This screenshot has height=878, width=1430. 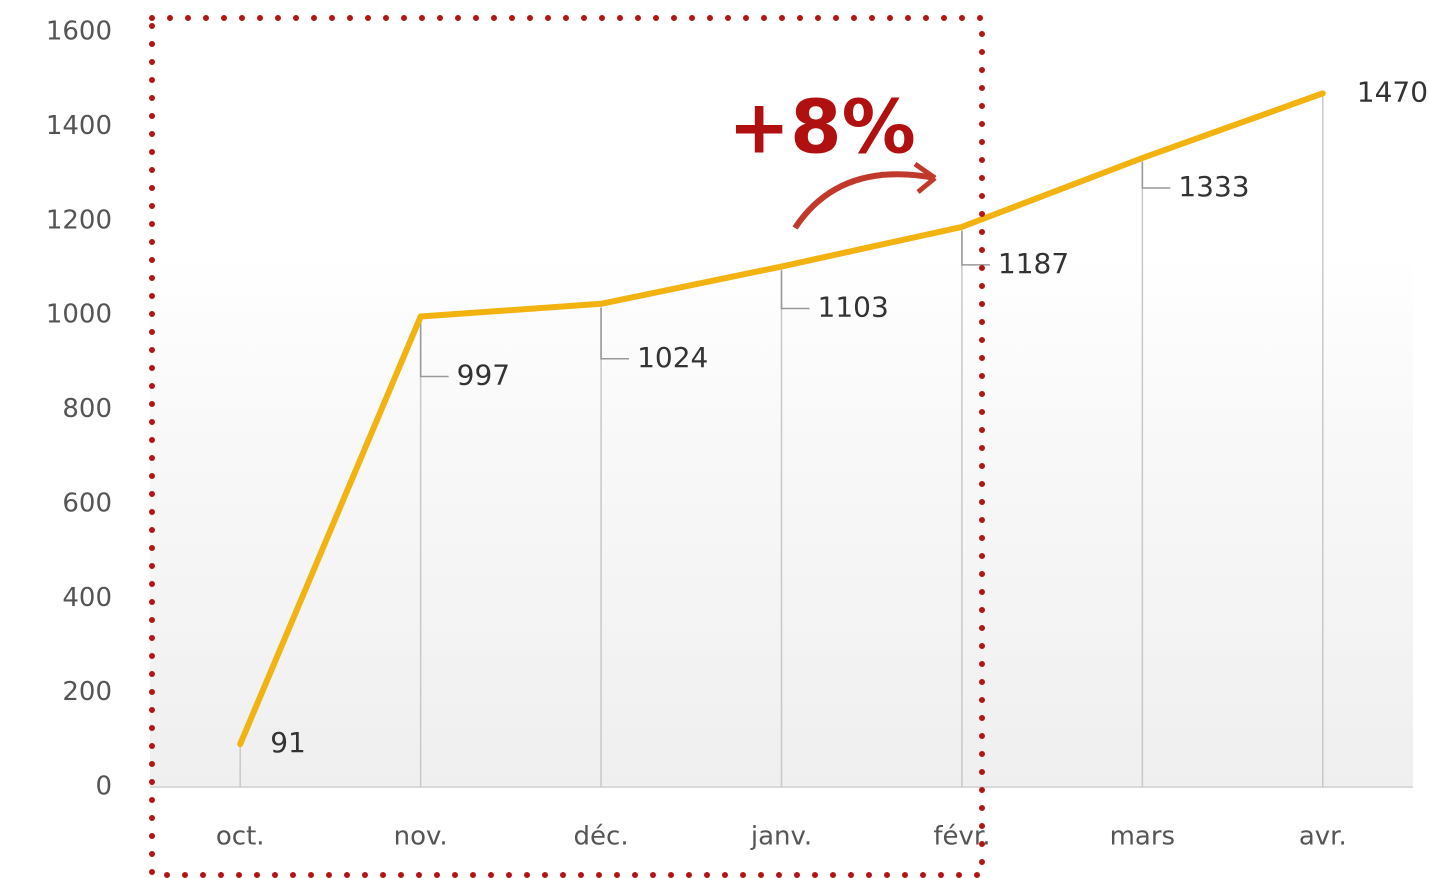 What do you see at coordinates (853, 307) in the screenshot?
I see `data-label: 1103` at bounding box center [853, 307].